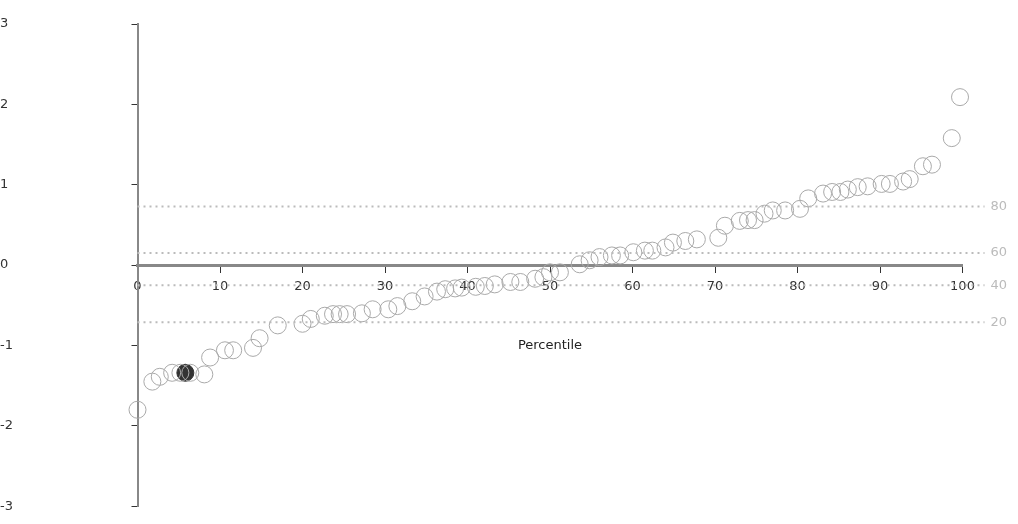 The height and width of the screenshot is (524, 1018). Describe the element at coordinates (6, 505) in the screenshot. I see `y-tick-label: -3` at that location.